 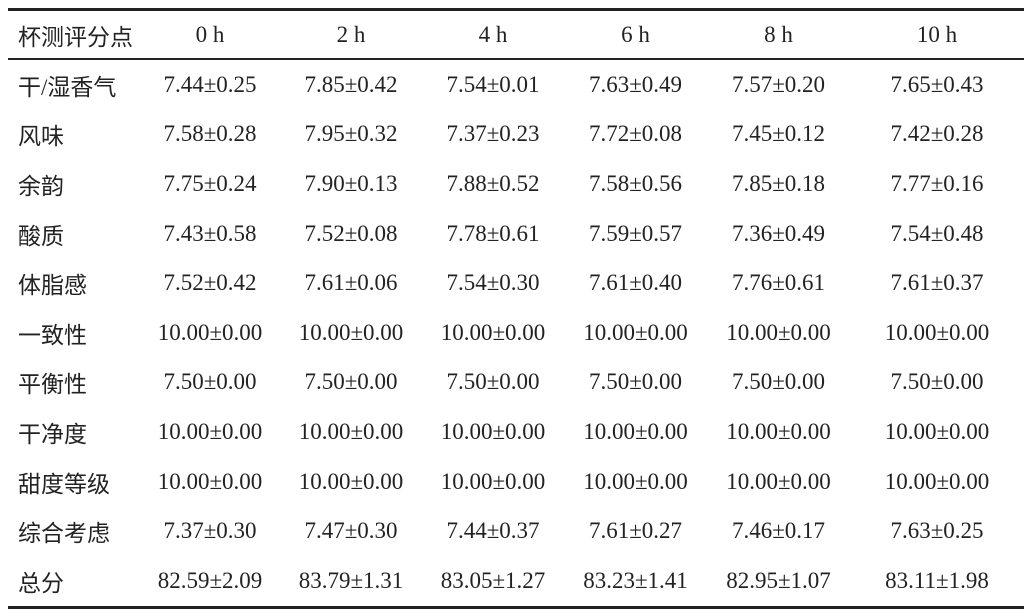 I want to click on table-cell: 7.59±0.57, so click(x=635, y=233).